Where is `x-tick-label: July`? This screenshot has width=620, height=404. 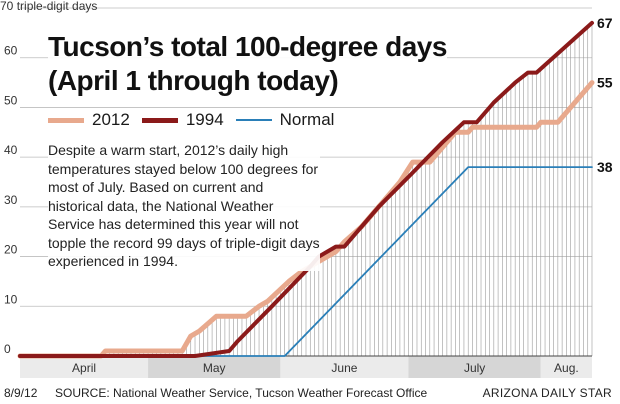
x-tick-label: July is located at coordinates (474, 368).